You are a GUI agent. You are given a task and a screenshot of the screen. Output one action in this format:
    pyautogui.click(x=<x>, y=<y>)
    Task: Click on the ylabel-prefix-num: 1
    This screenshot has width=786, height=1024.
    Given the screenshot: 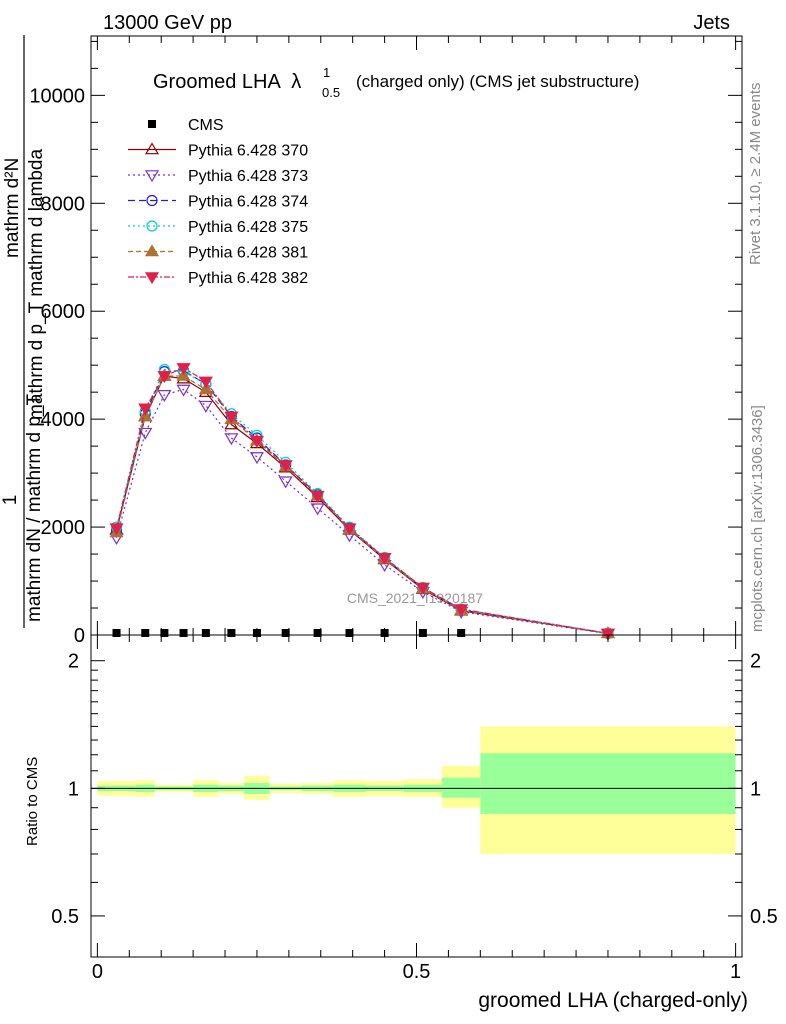 What is the action you would take?
    pyautogui.click(x=10, y=500)
    